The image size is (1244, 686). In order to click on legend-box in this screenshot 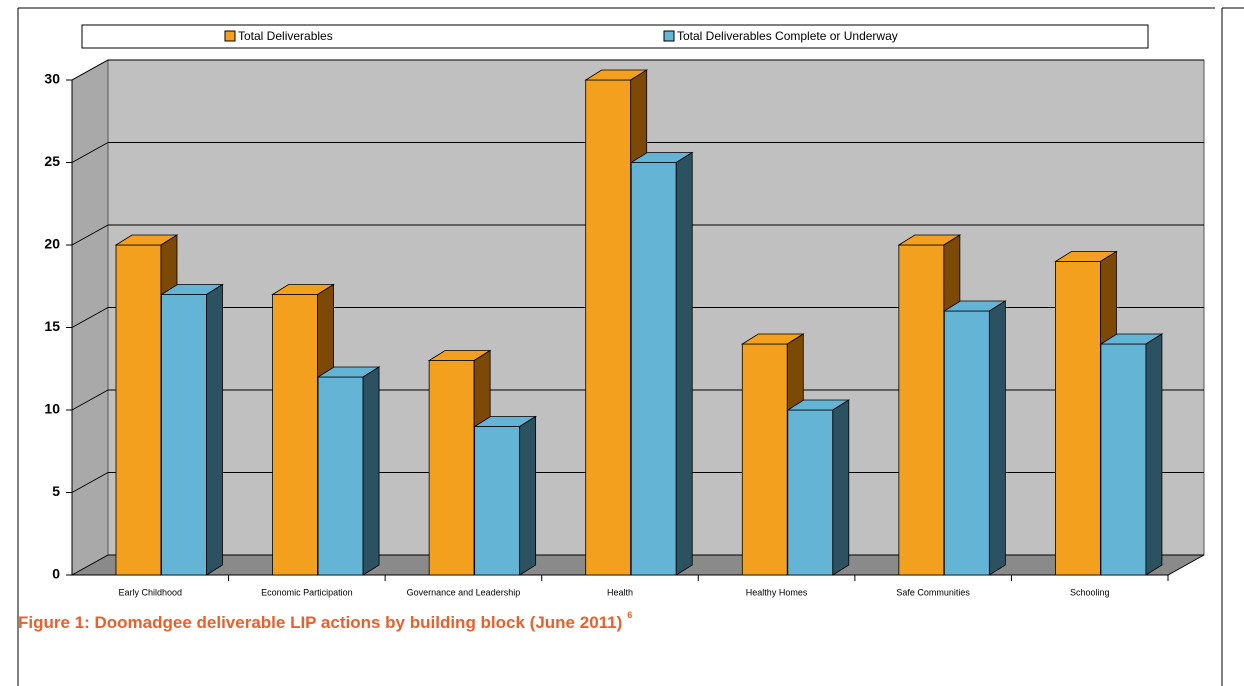, I will do `click(615, 36)`.